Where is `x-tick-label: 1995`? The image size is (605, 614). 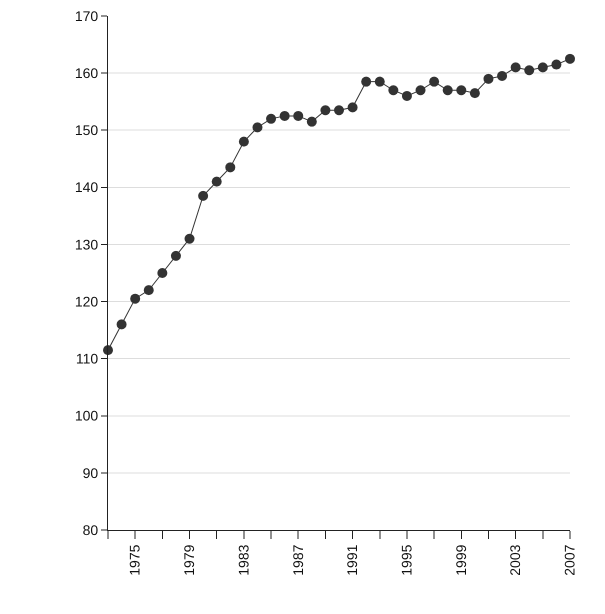 x-tick-label: 1995 is located at coordinates (406, 560).